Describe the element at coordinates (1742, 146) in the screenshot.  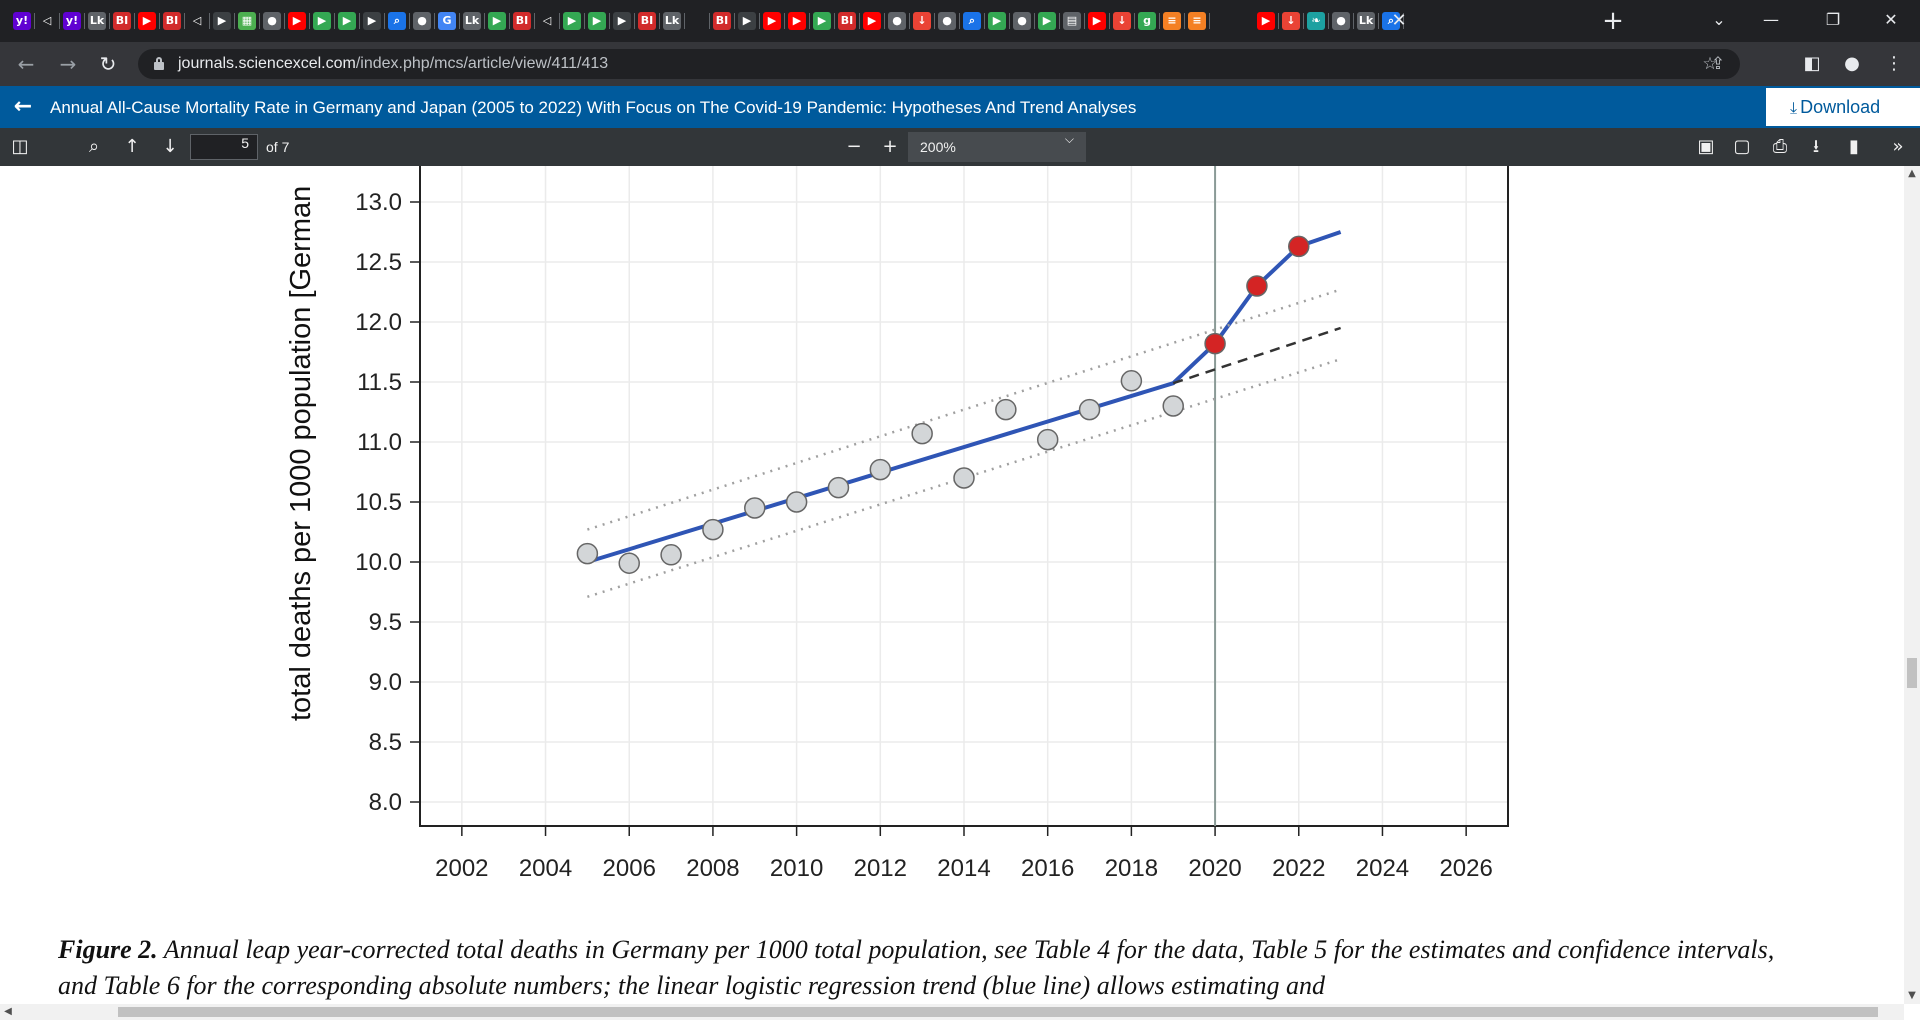
I see `open-file-icon: ▢` at that location.